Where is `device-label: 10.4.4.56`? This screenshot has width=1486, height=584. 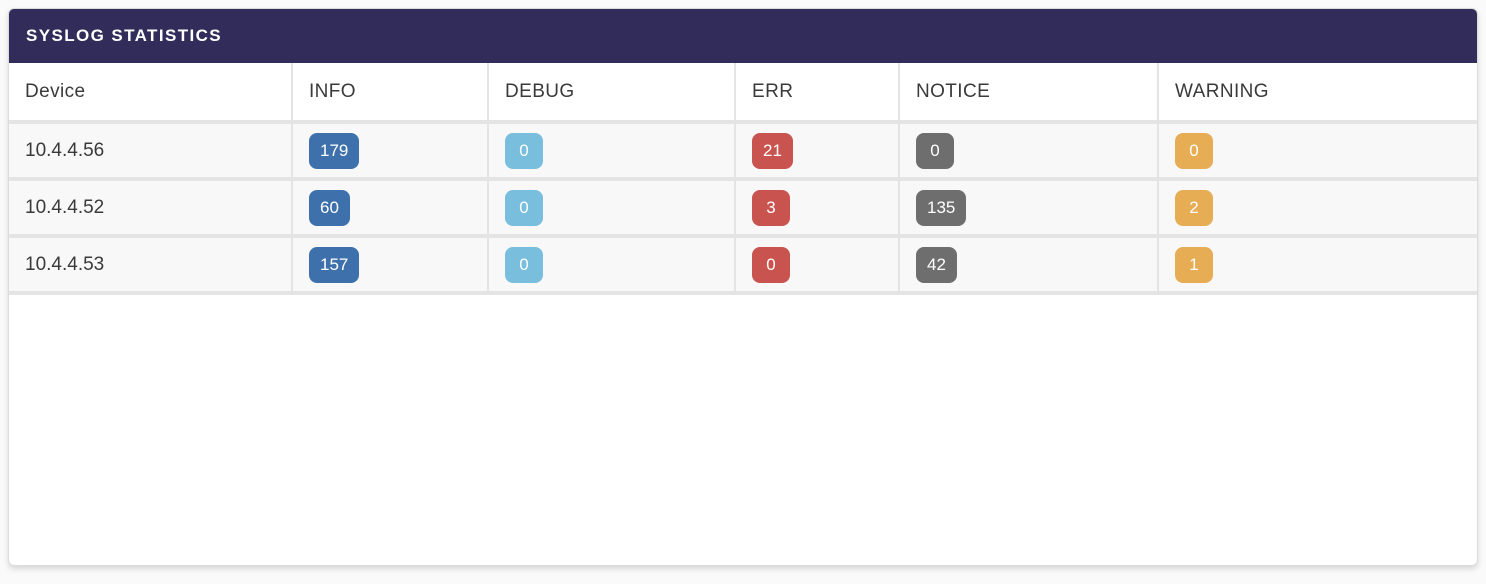
device-label: 10.4.4.56 is located at coordinates (150, 151).